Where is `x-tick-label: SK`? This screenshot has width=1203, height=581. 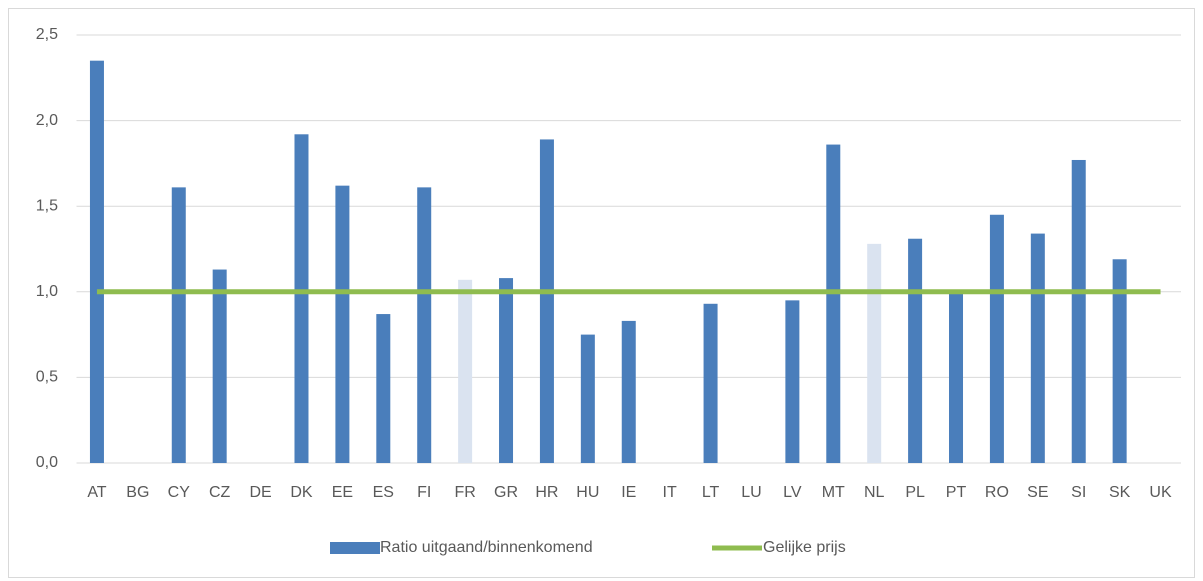 x-tick-label: SK is located at coordinates (1120, 492).